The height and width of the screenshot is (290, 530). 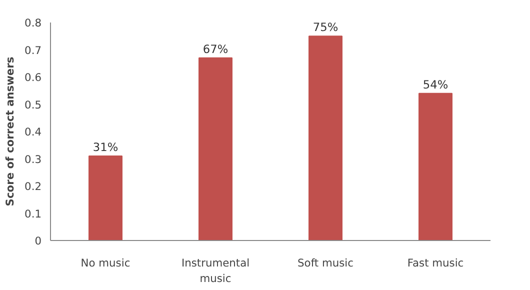 I want to click on y-tick-label: 0.6, so click(x=33, y=77).